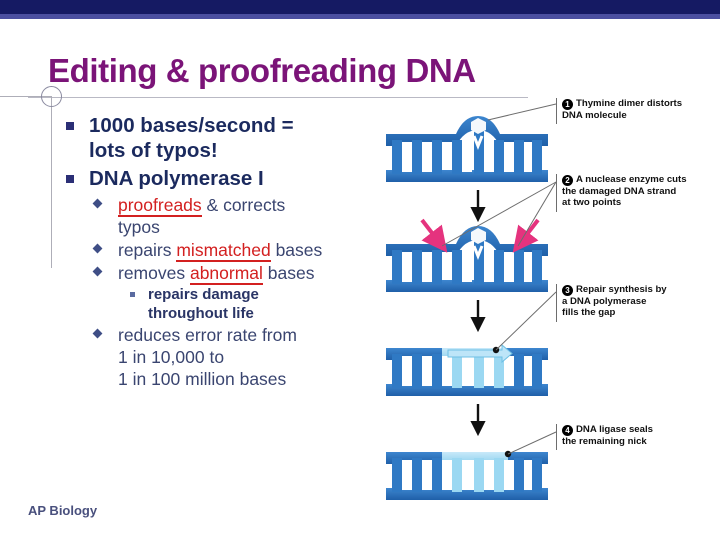 The height and width of the screenshot is (539, 720). I want to click on caption-line: a DNA polymerase, so click(604, 301).